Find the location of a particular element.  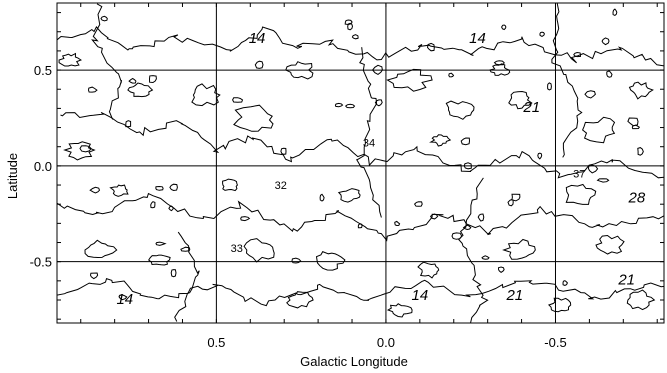

y-axis-label: Latitude is located at coordinates (12, 176).